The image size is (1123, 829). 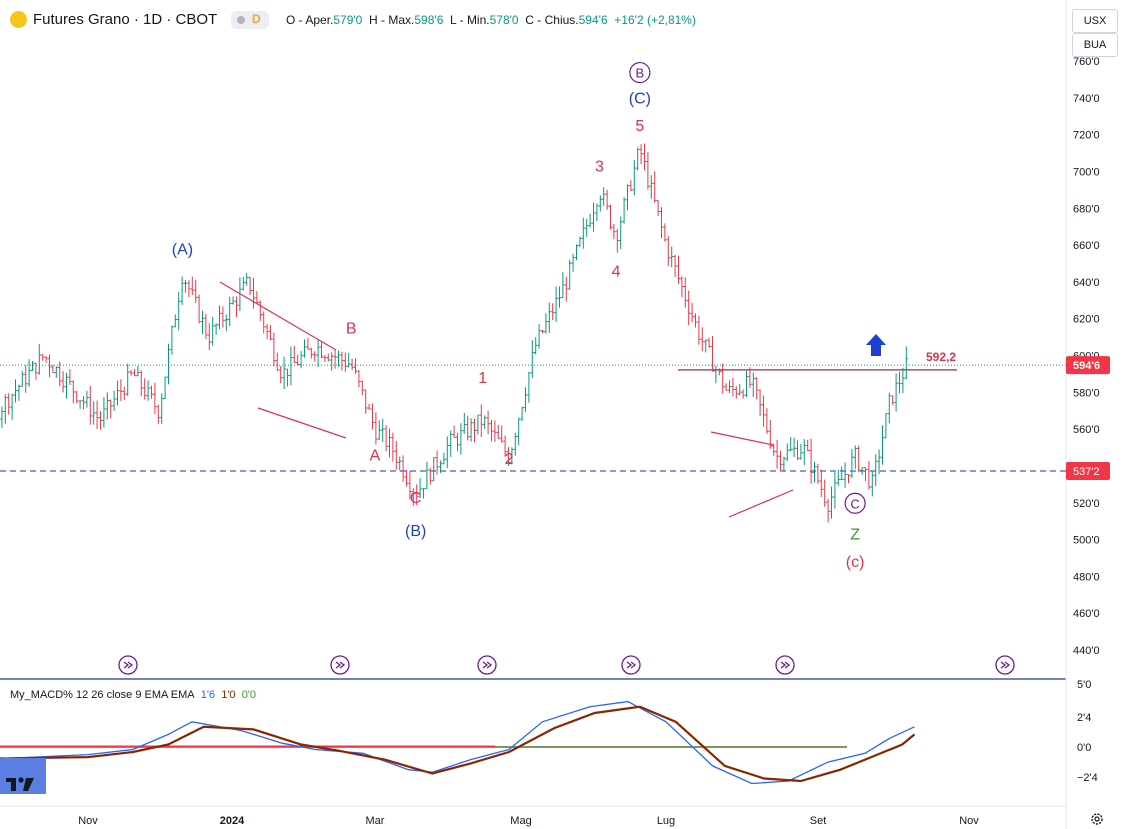 What do you see at coordinates (256, 19) in the screenshot?
I see `delayed-badge: D` at bounding box center [256, 19].